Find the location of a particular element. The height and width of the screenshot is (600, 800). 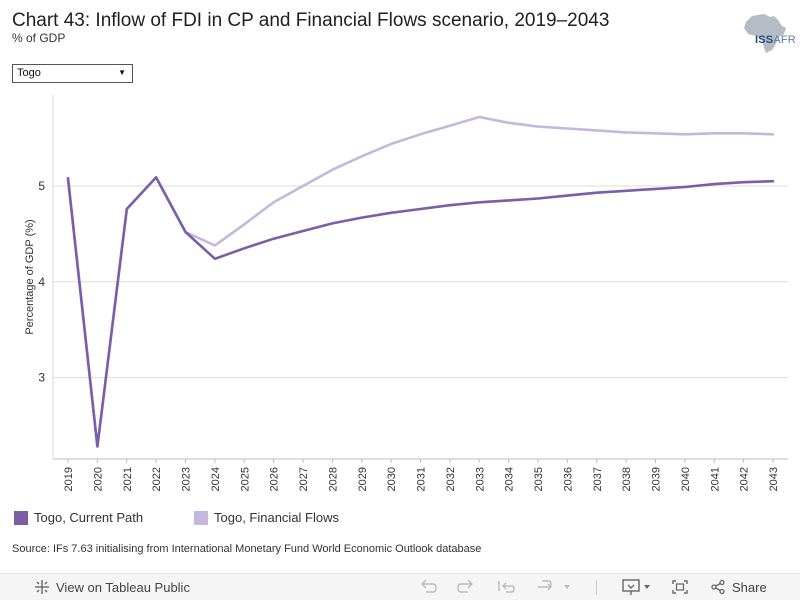

legend-label: Togo, Financial Flows is located at coordinates (276, 517).